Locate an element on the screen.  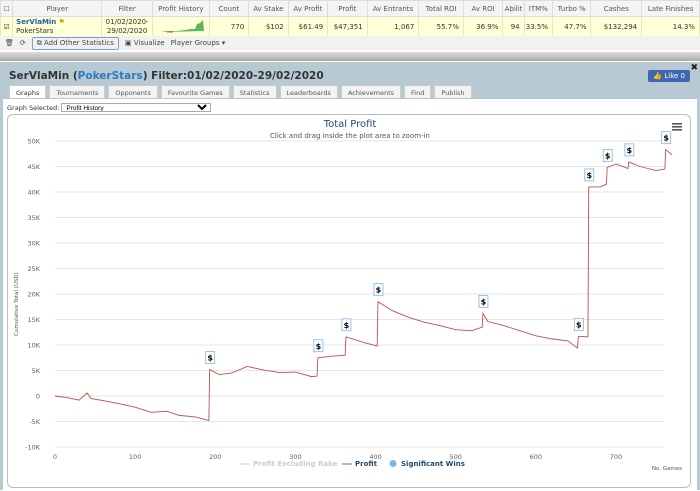
y-tick-label: 5K is located at coordinates (36, 371).